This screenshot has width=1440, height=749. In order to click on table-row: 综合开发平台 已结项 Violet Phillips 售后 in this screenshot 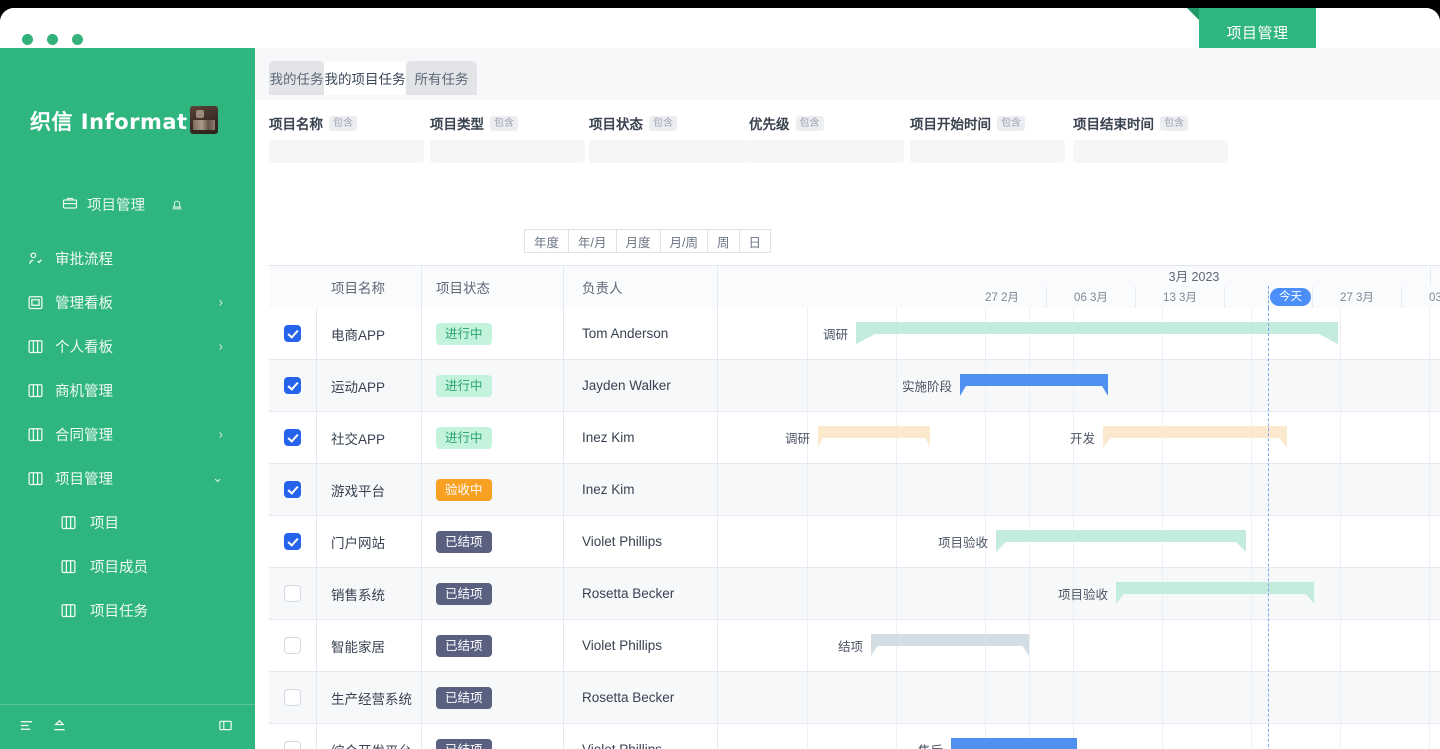, I will do `click(854, 736)`.